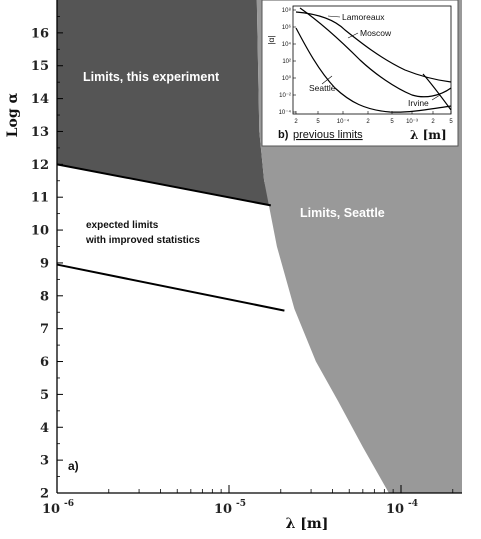 The height and width of the screenshot is (539, 481). I want to click on x-tick-exponent: -4, so click(413, 504).